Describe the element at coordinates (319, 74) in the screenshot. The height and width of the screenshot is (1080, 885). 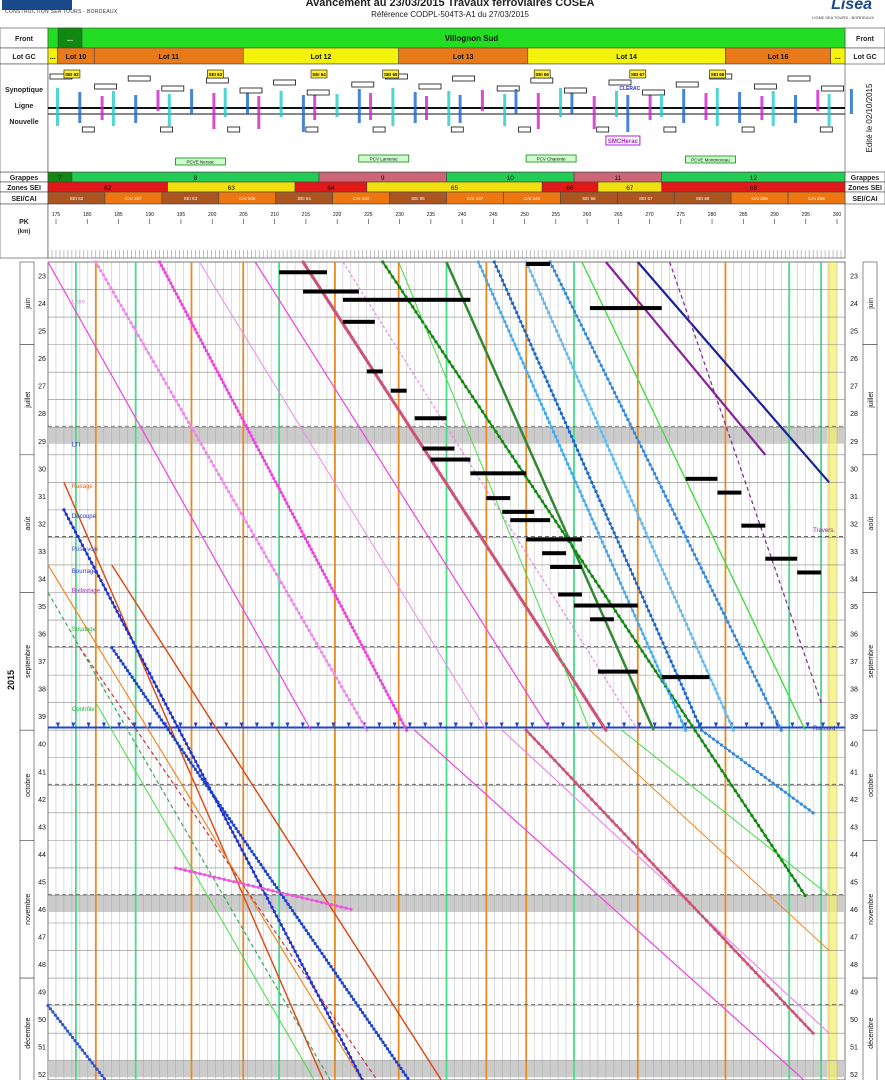
I see `synoptic-sei-label: SEI 64` at that location.